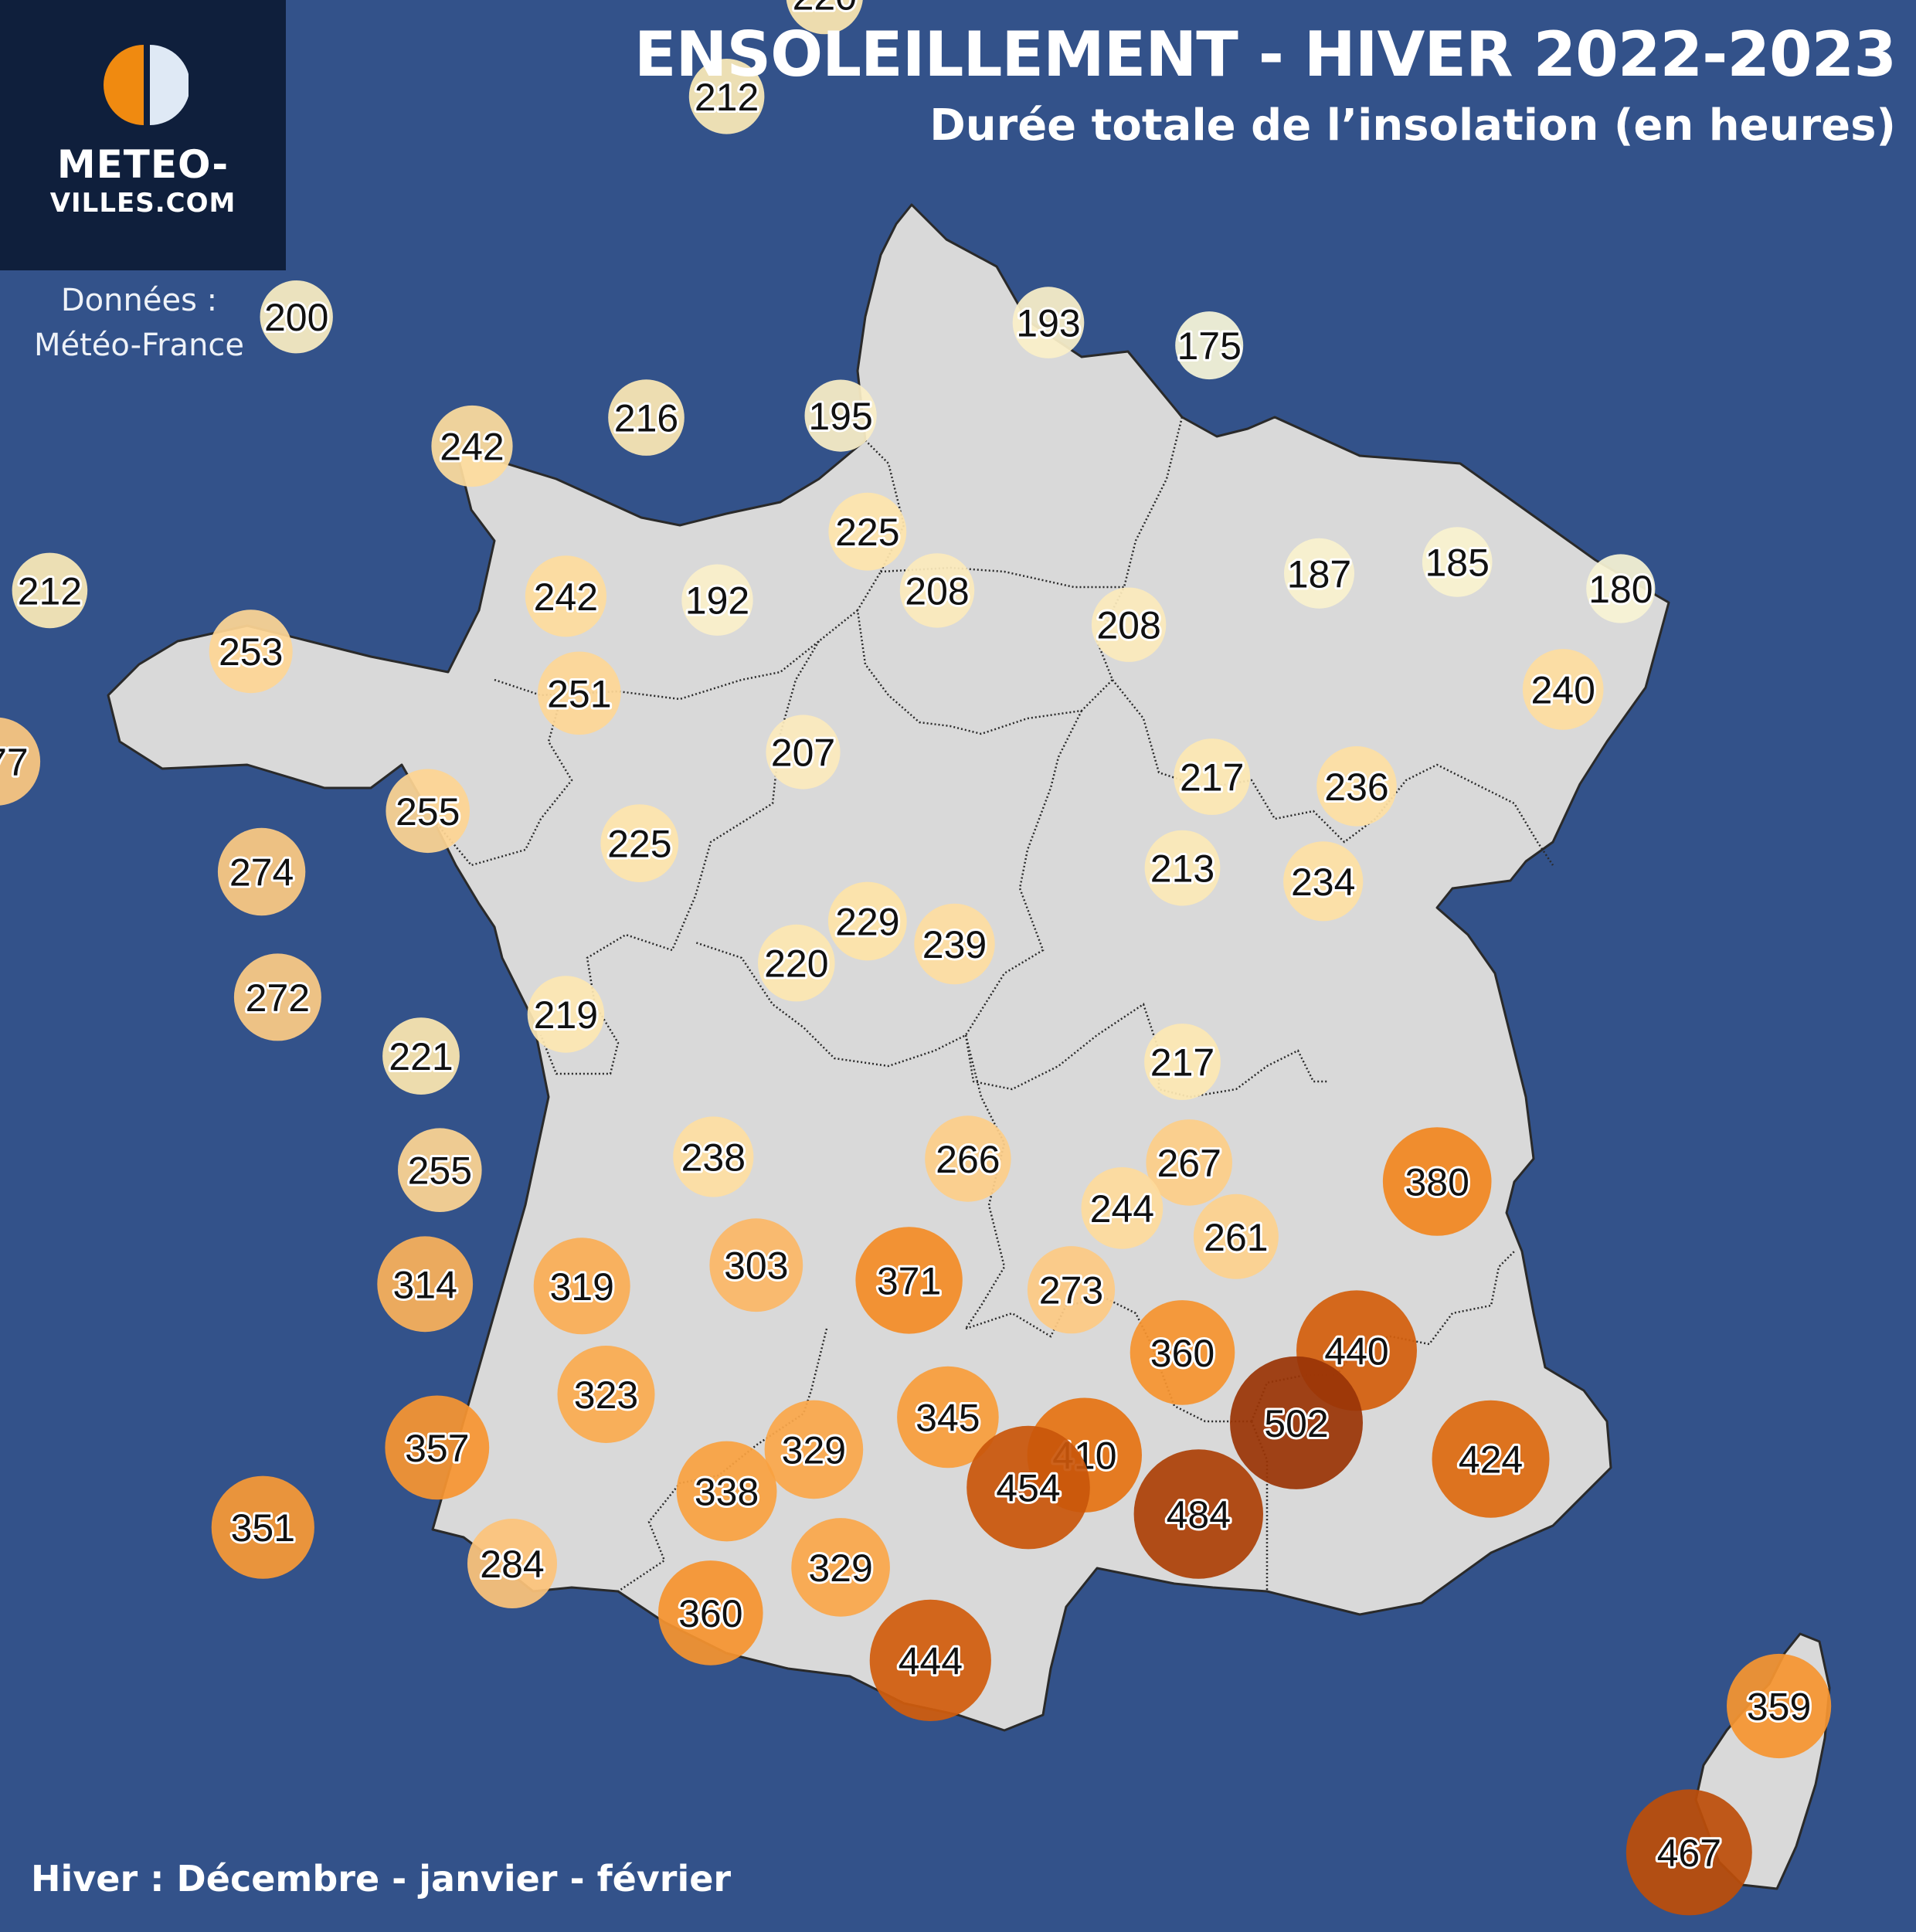 The image size is (1916, 1932). I want to click on station-marker: 261, so click(1236, 1236).